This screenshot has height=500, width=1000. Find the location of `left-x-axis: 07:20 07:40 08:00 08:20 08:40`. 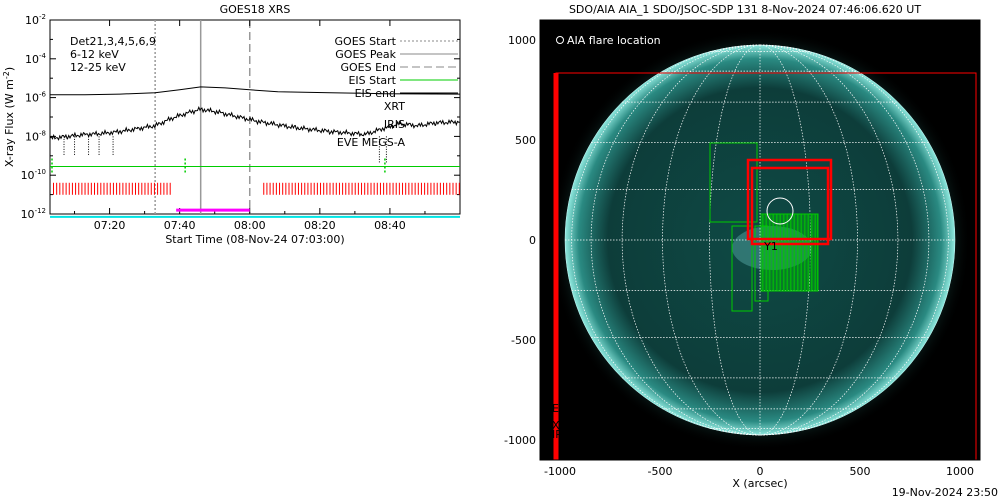

left-x-axis: 07:20 07:40 08:00 08:20 08:40 is located at coordinates (250, 126).